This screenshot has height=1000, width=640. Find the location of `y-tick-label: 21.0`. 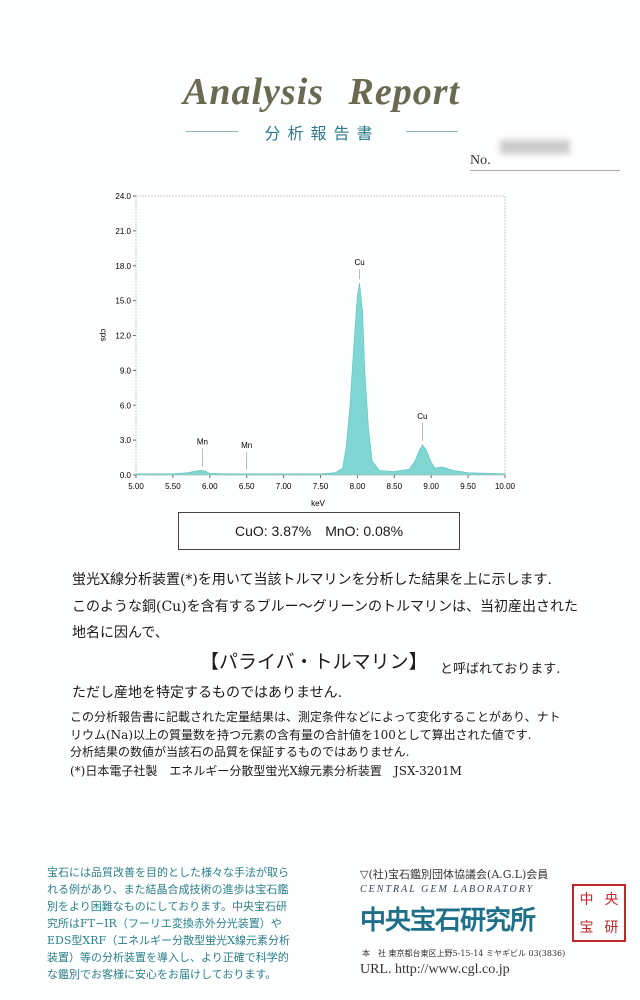

y-tick-label: 21.0 is located at coordinates (123, 231).